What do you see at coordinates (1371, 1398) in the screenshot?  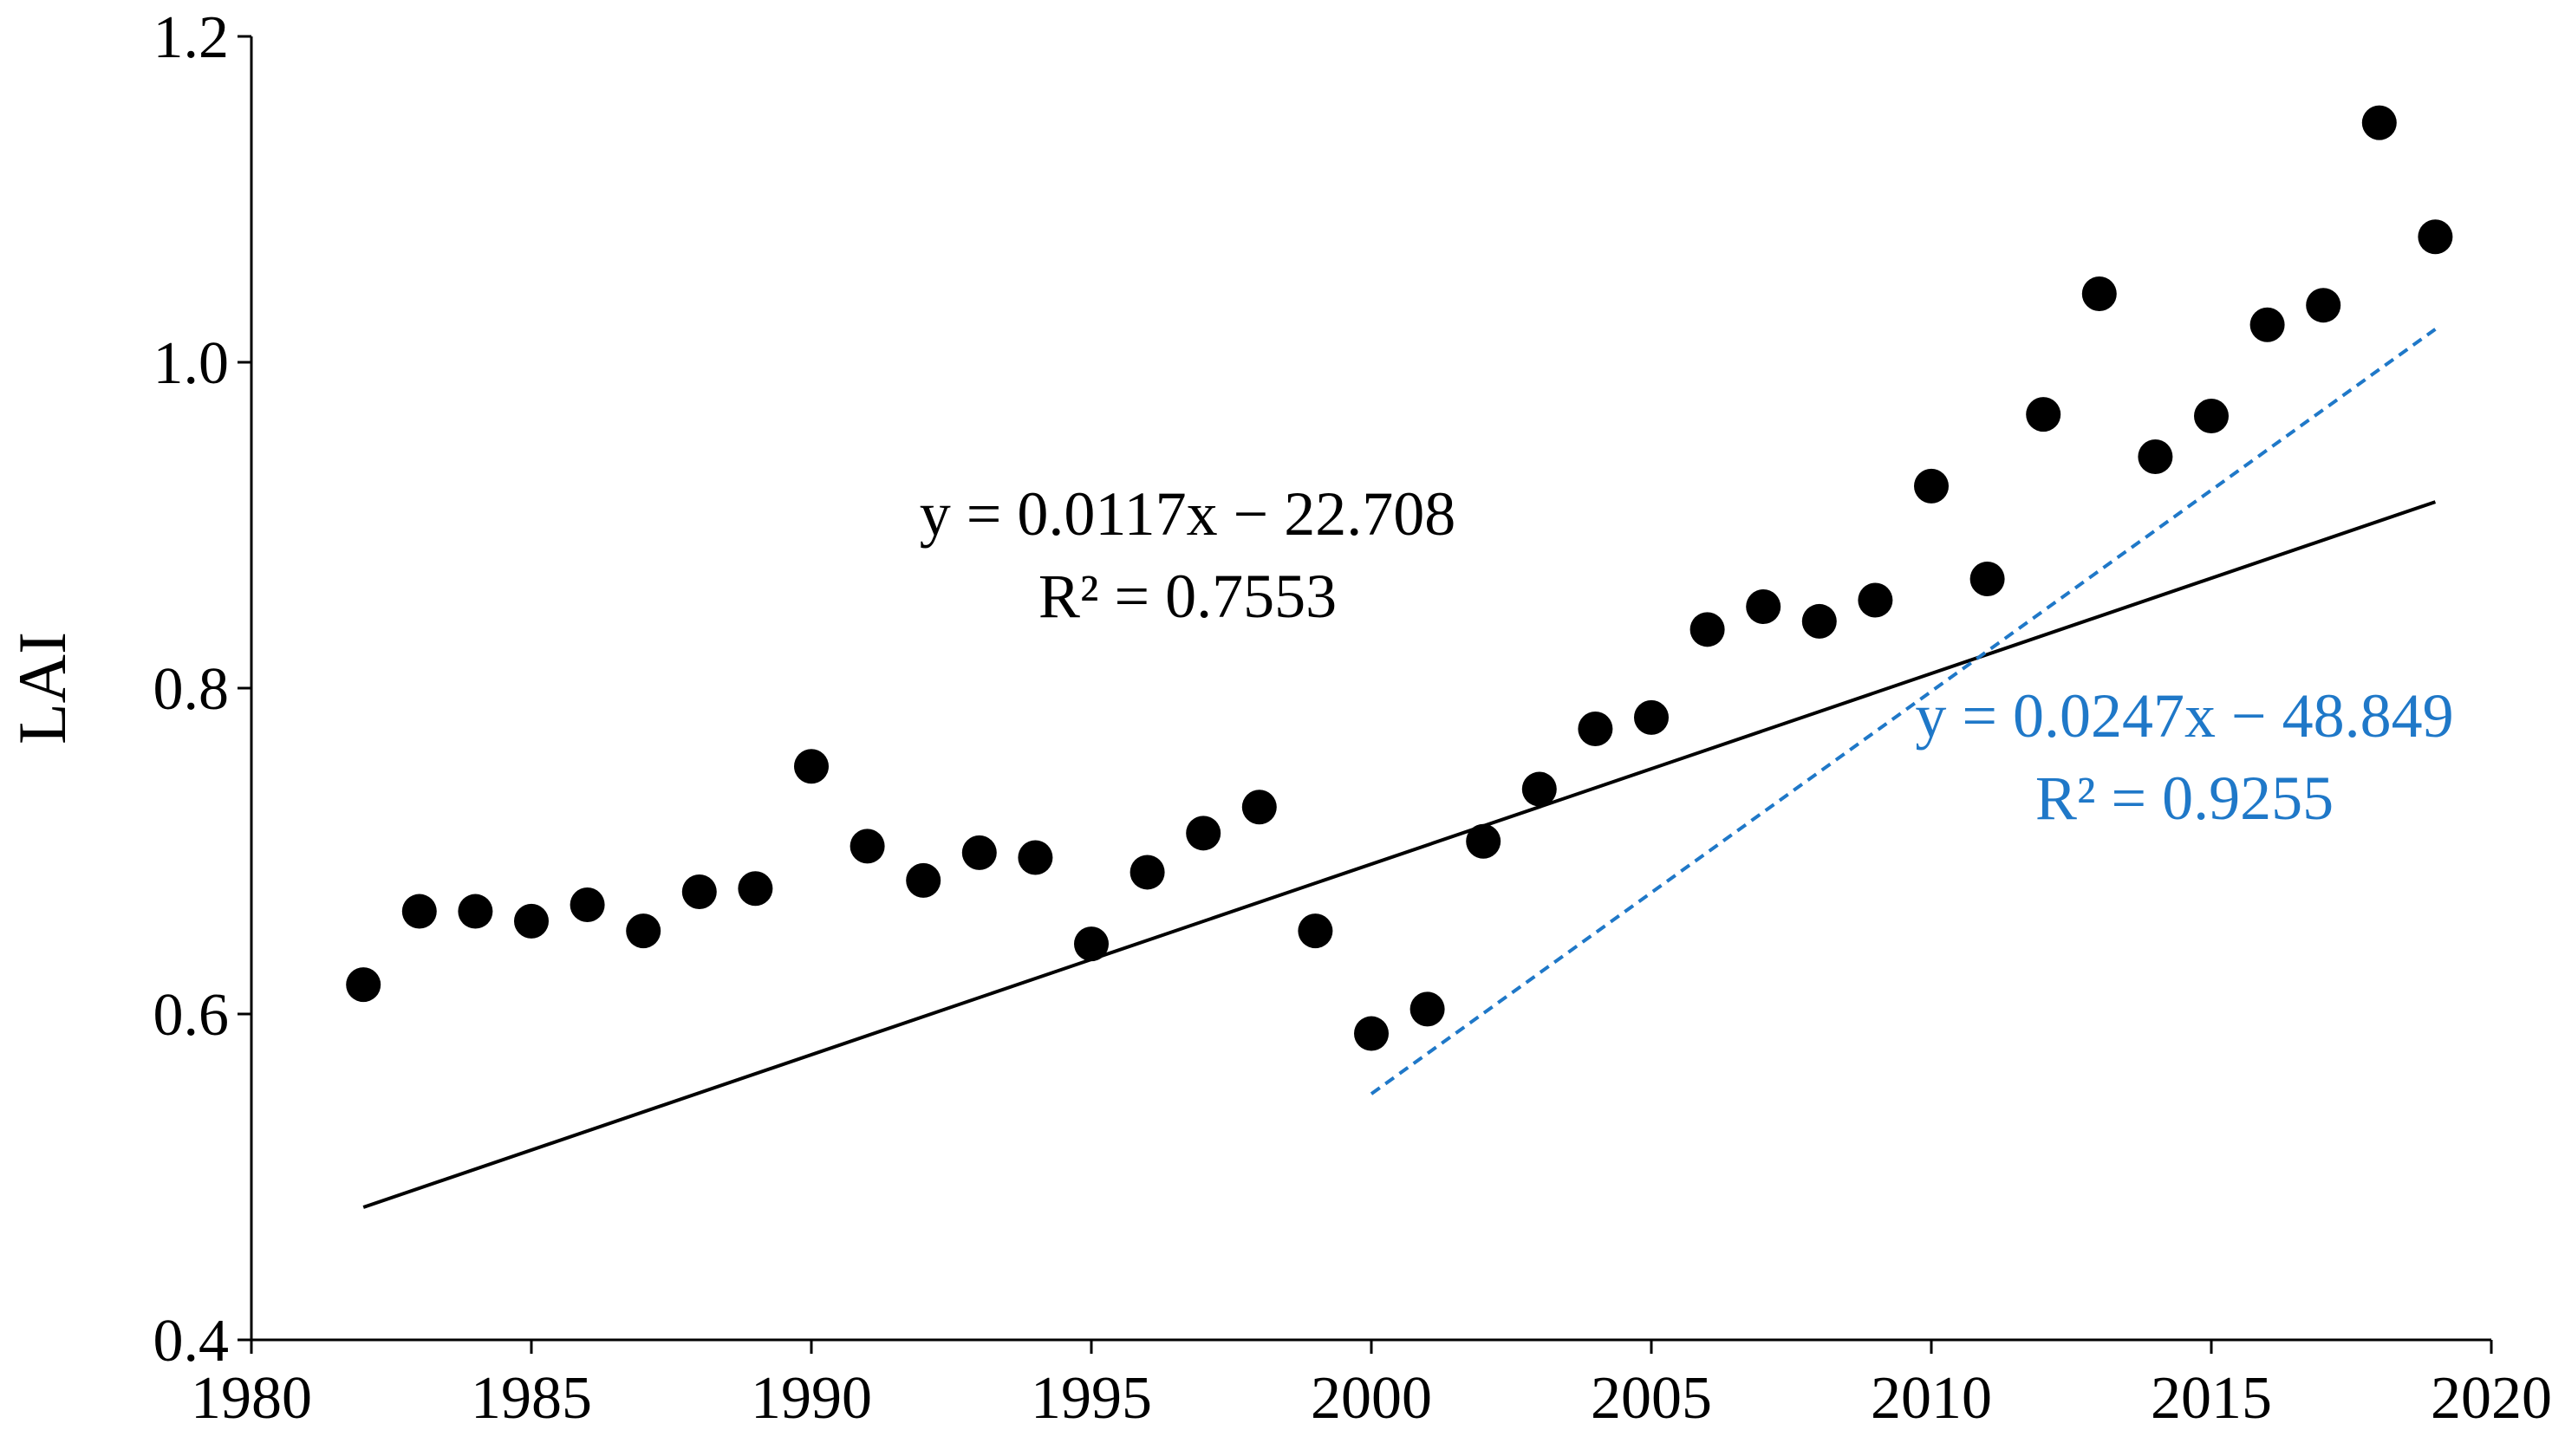 I see `x-tick-label: 2000` at bounding box center [1371, 1398].